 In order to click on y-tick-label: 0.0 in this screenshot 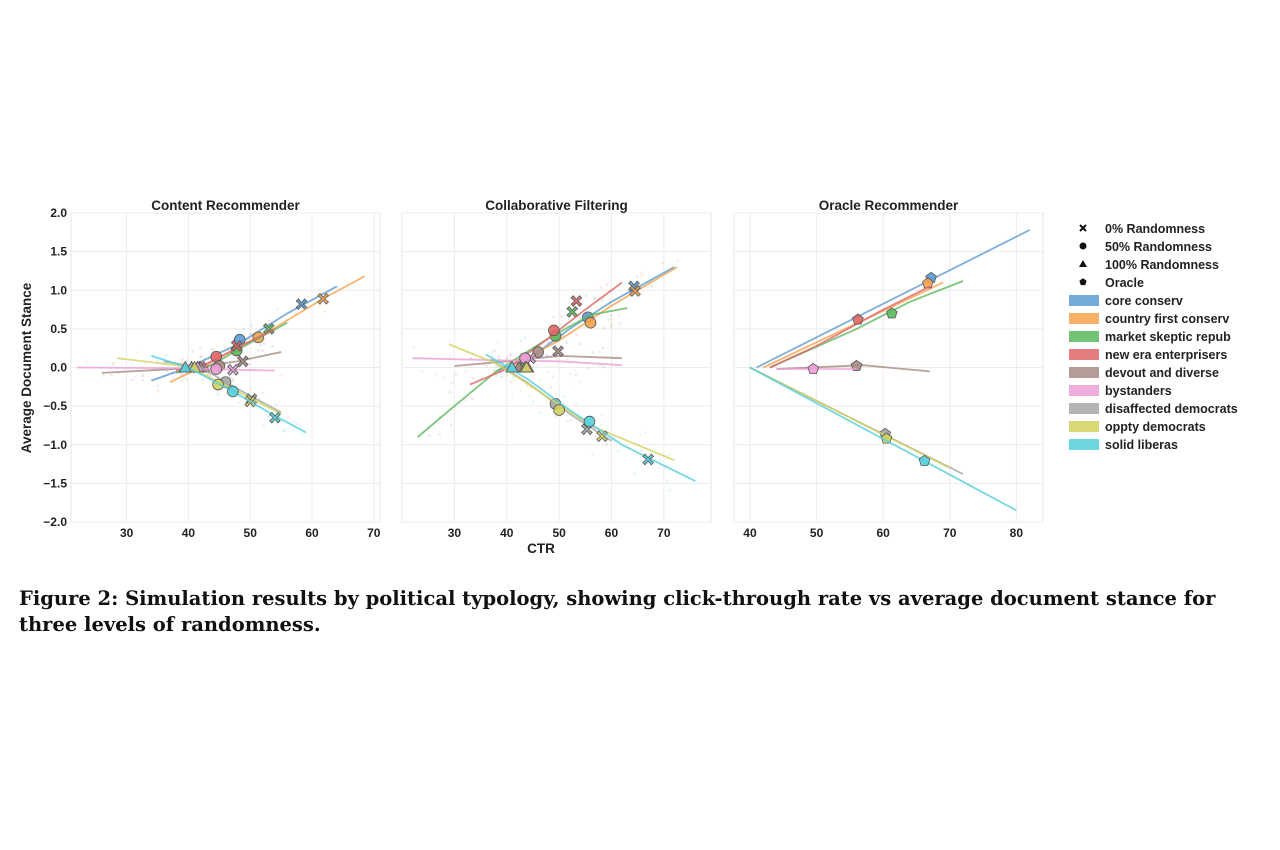, I will do `click(58, 368)`.